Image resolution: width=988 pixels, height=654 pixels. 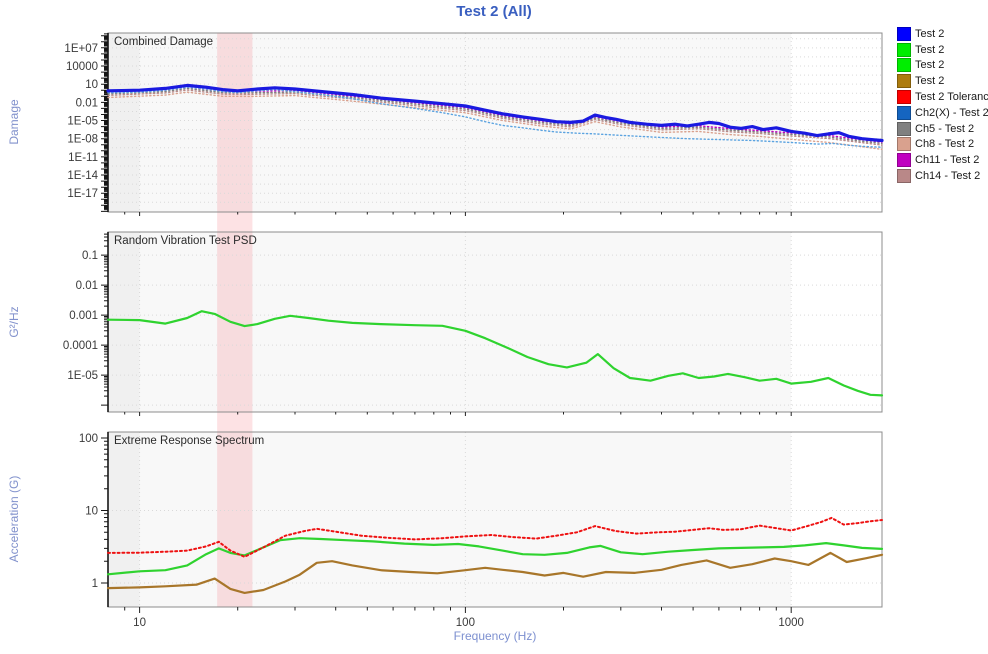 I want to click on y-axis-label-psd: G²/Hz, so click(x=14, y=322).